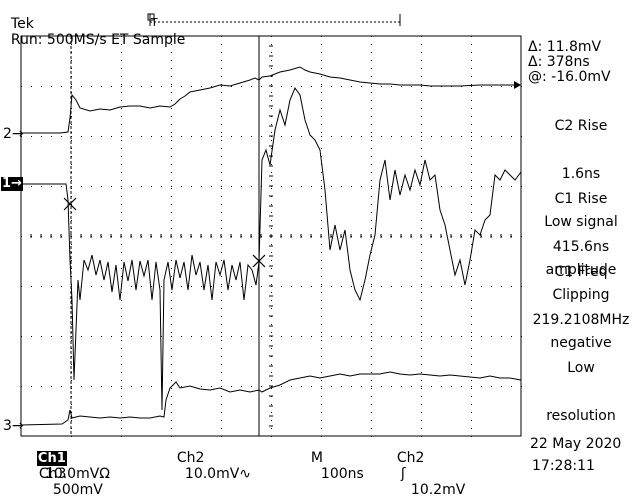 The width and height of the screenshot is (640, 498). Describe the element at coordinates (12, 183) in the screenshot. I see `ch1-marker: 1→` at that location.